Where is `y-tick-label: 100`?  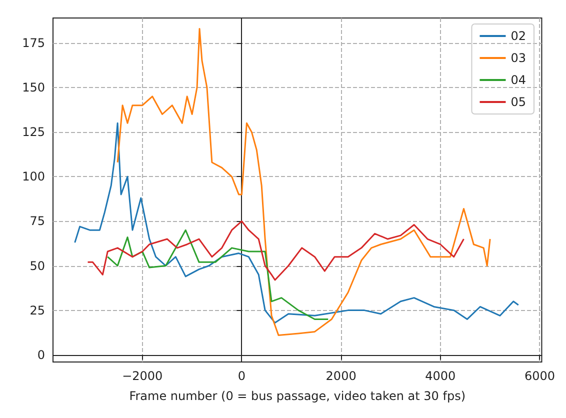 y-tick-label: 100 is located at coordinates (33, 177).